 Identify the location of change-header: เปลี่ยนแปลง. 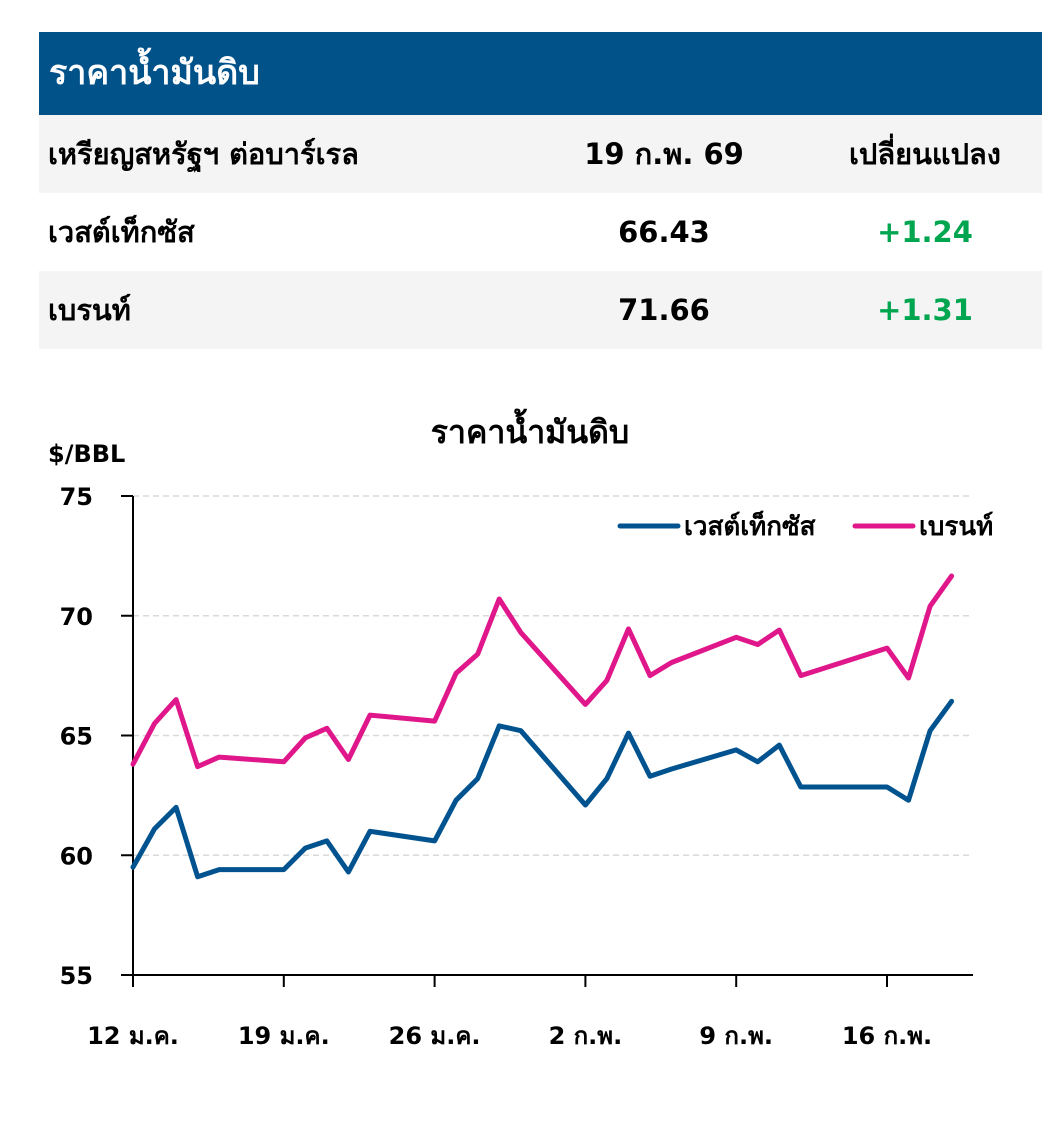
(925, 154).